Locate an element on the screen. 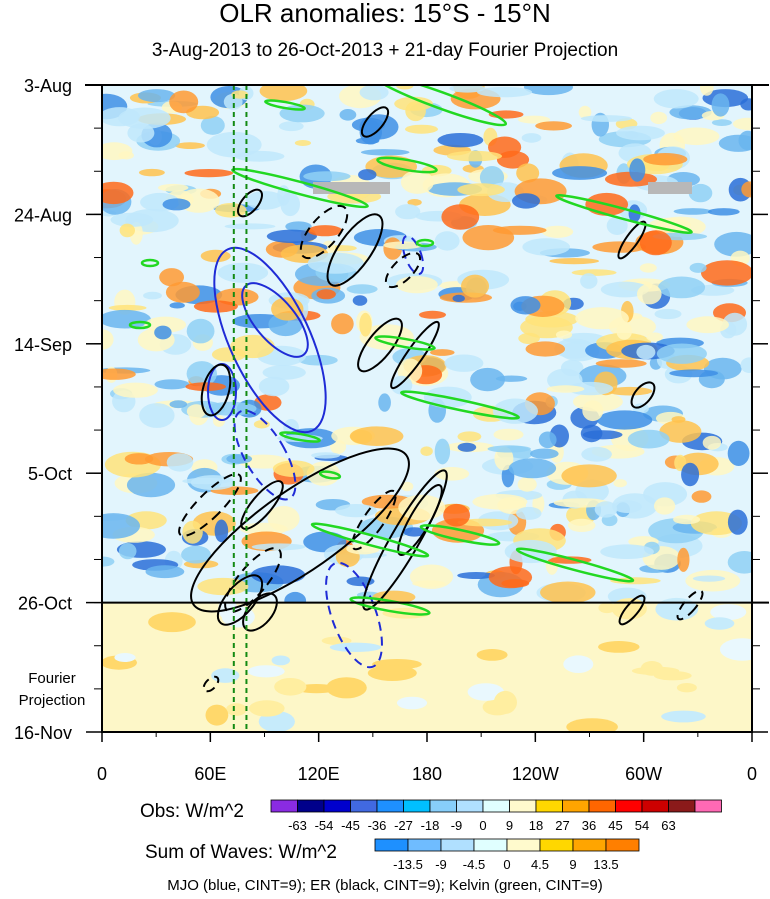  waves-colorbar-label: 4.5 is located at coordinates (540, 864).